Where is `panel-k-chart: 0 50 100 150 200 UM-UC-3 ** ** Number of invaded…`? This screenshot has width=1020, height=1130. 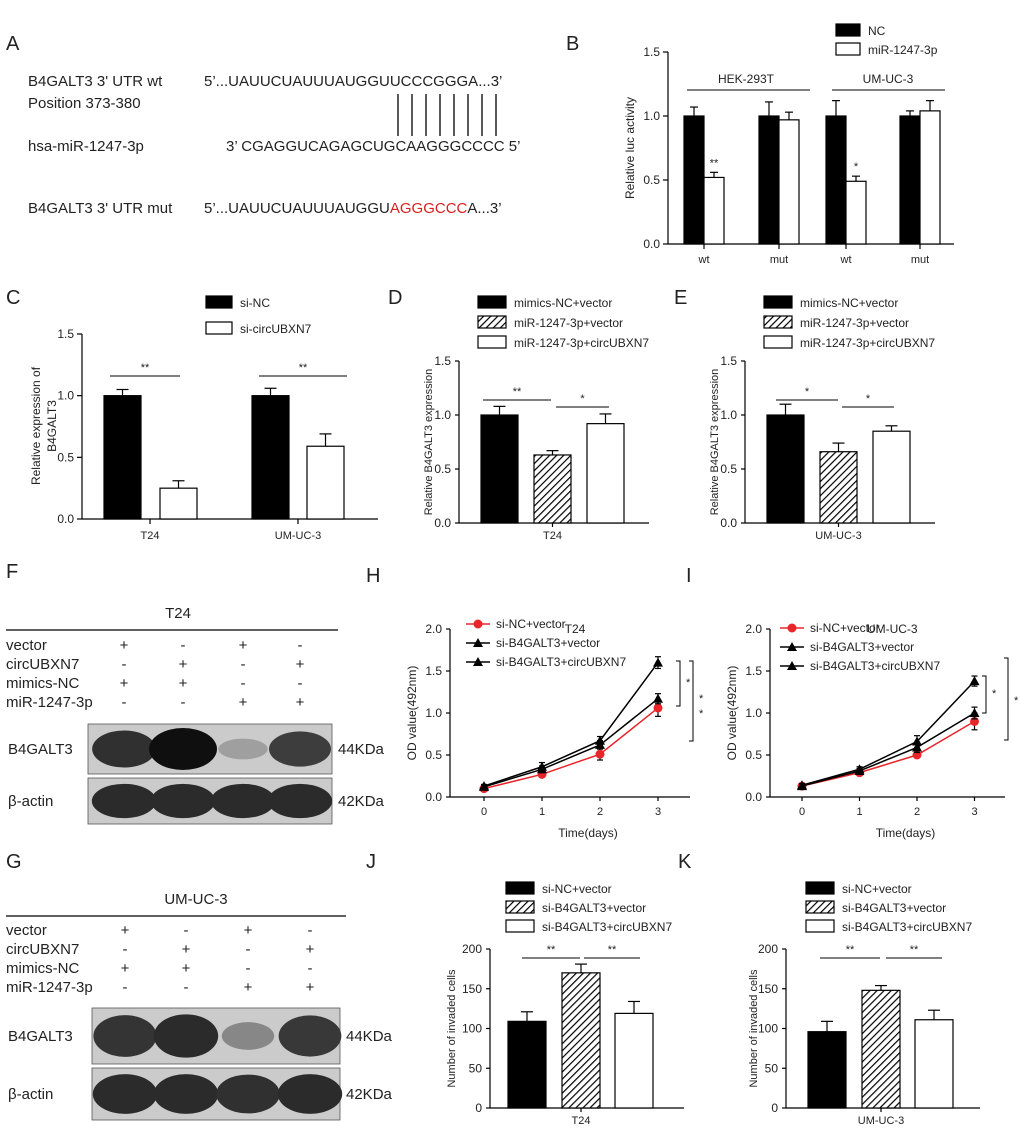 panel-k-chart: 0 50 100 150 200 UM-UC-3 ** ** Number of invaded… is located at coordinates (864, 1004).